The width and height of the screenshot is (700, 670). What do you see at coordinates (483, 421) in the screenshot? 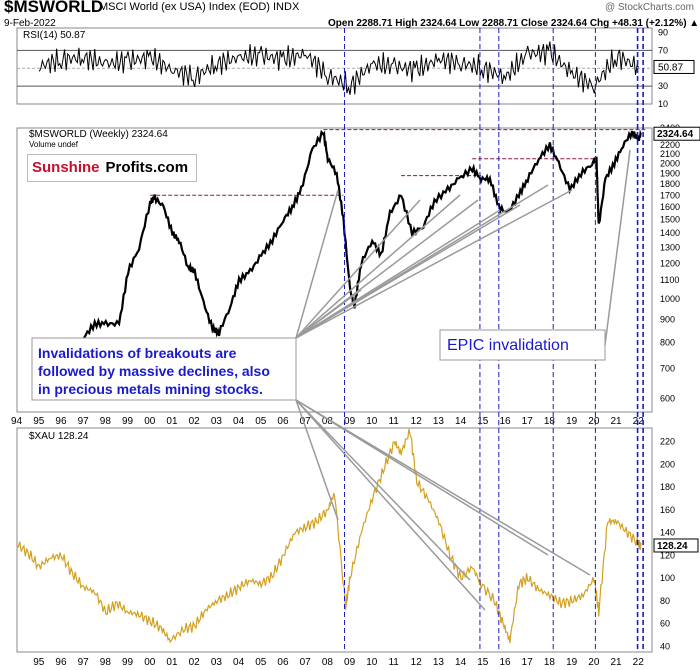
I see `msworld-x-tick: 15` at bounding box center [483, 421].